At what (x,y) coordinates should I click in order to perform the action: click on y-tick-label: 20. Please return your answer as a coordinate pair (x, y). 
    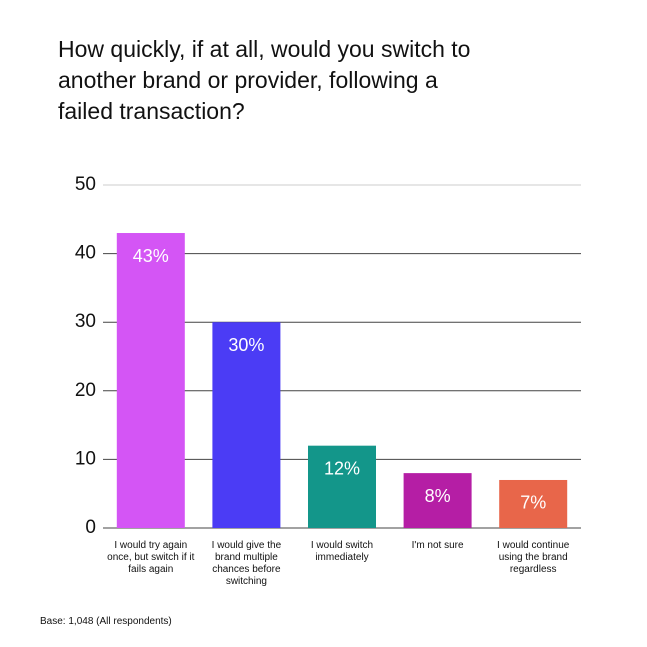
    Looking at the image, I should click on (85, 390).